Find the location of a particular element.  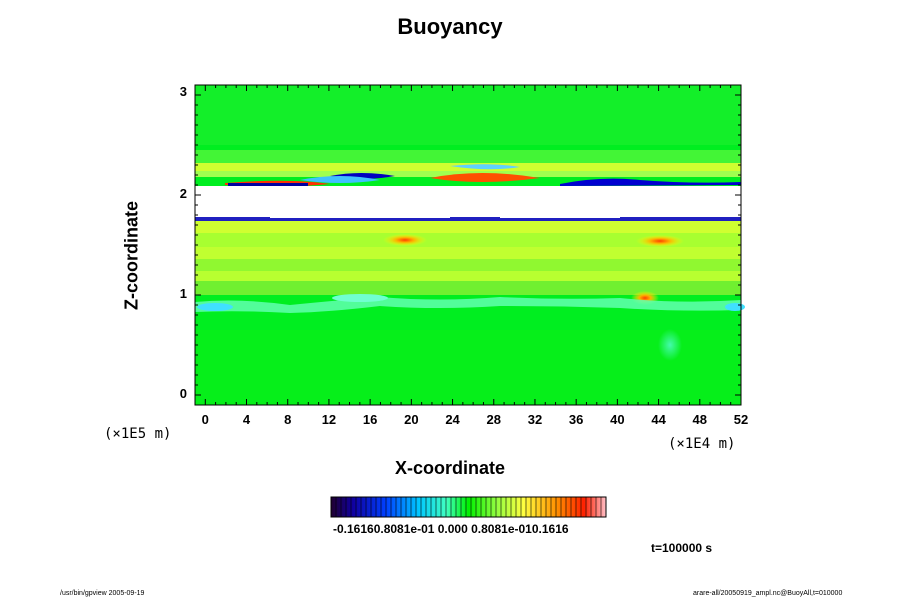

footer-left: /usr/bin/gpview 2005-09-19 is located at coordinates (102, 593).